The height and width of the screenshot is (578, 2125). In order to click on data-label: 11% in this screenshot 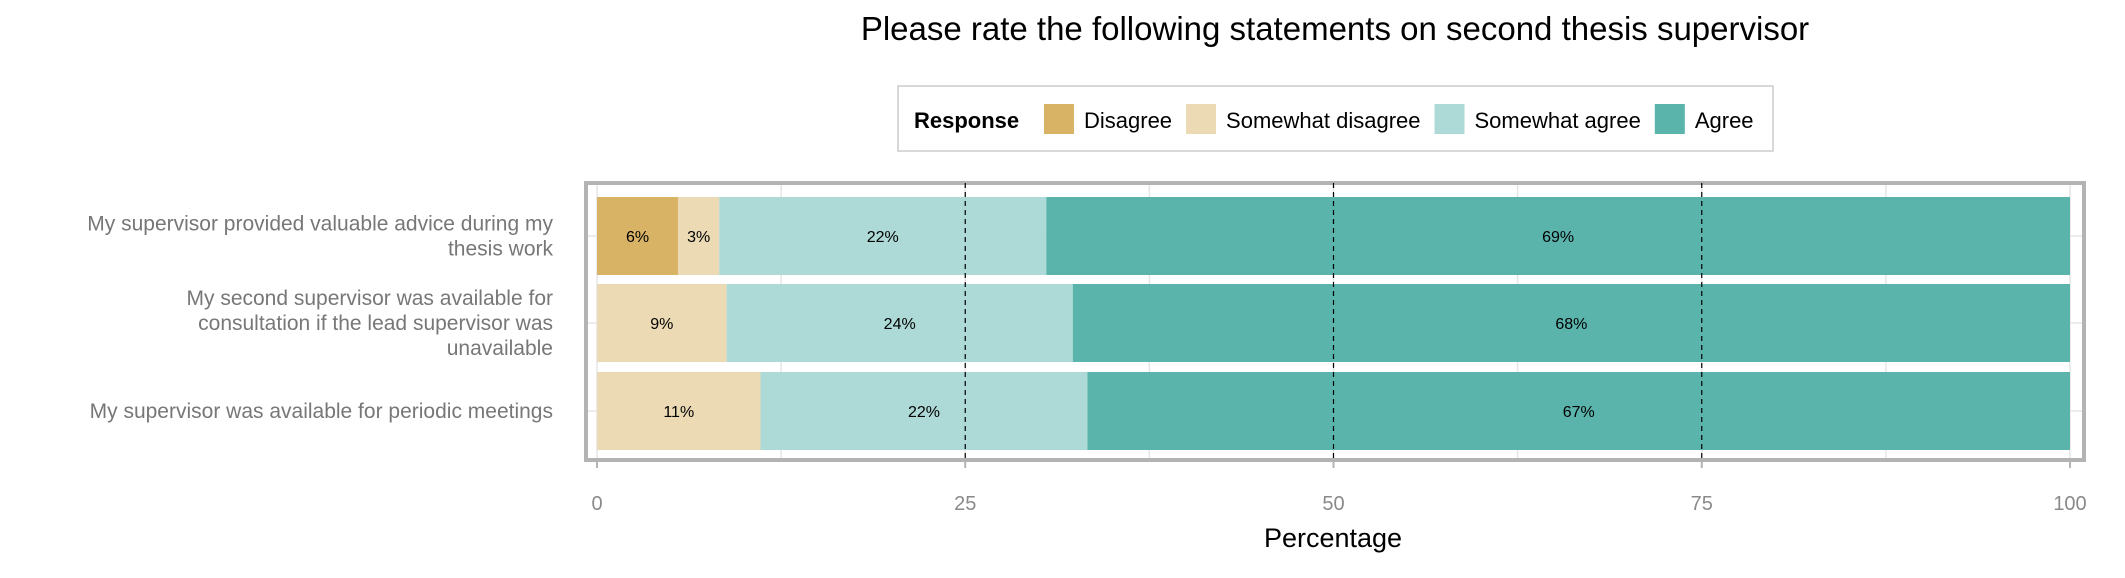, I will do `click(678, 412)`.